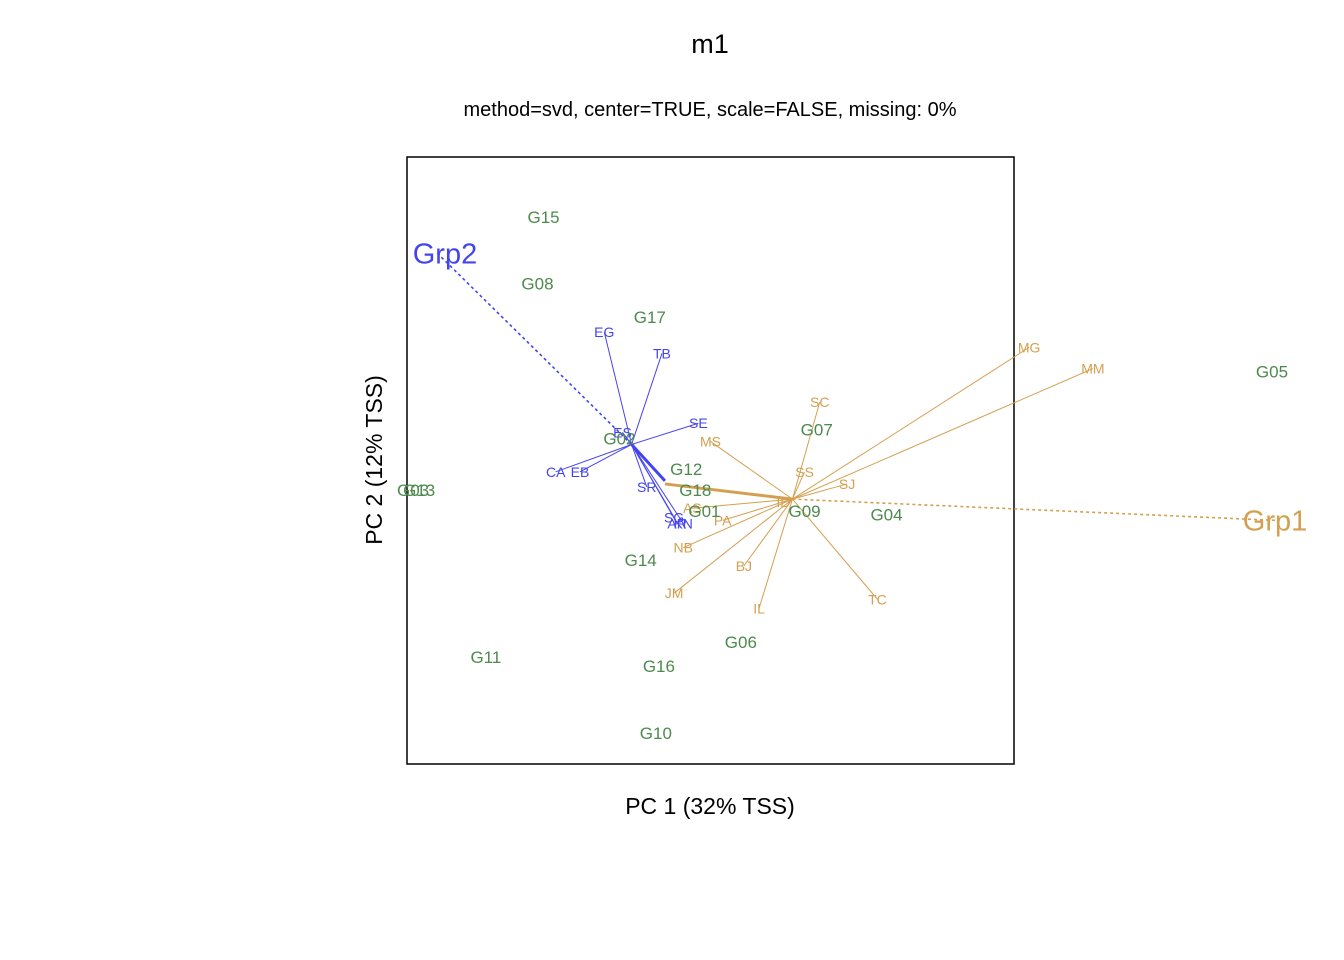 The width and height of the screenshot is (1344, 960). Describe the element at coordinates (622, 432) in the screenshot. I see `grp2-env-label-es: ES` at that location.